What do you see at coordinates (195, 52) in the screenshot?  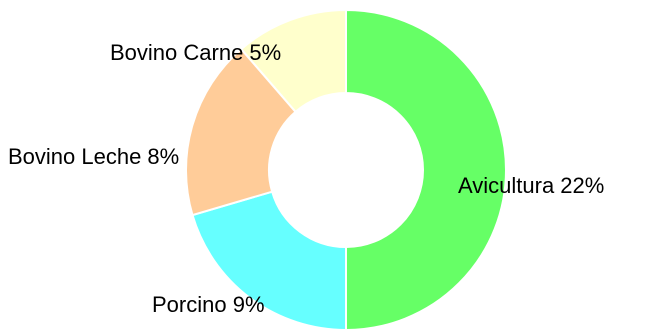 I see `slice-label-bovino-carne: Bovino Carne 5%` at bounding box center [195, 52].